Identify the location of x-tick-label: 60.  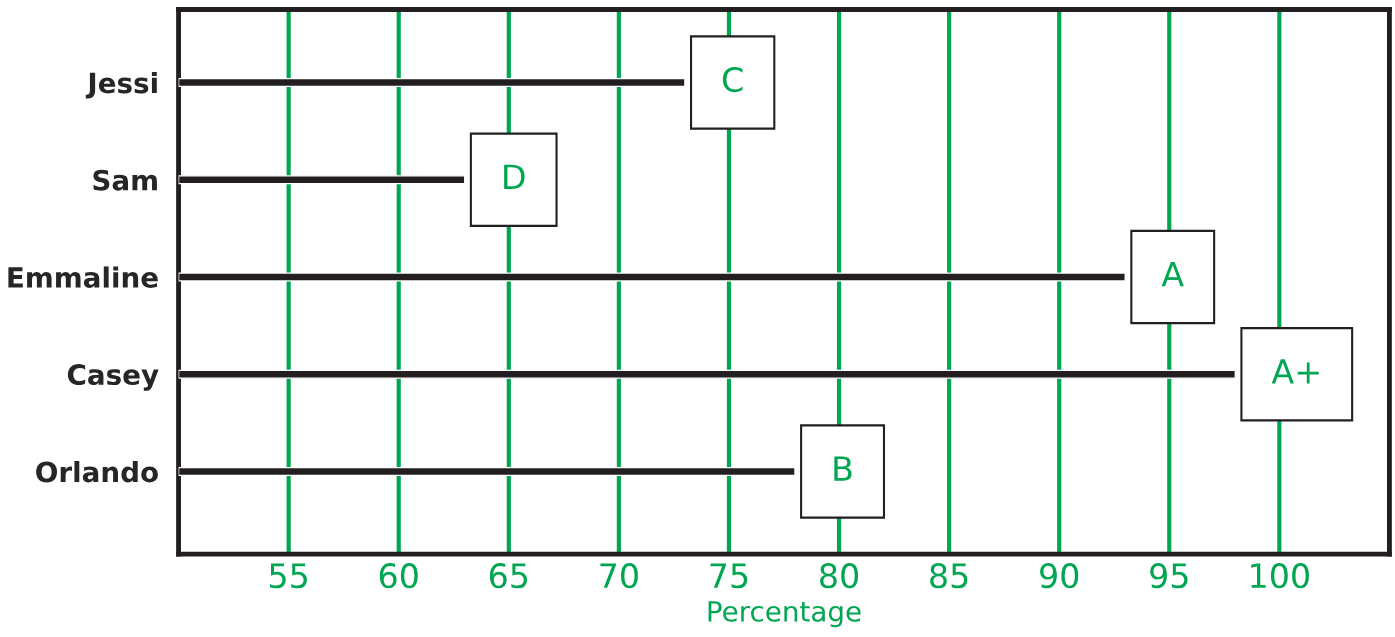
(398, 576).